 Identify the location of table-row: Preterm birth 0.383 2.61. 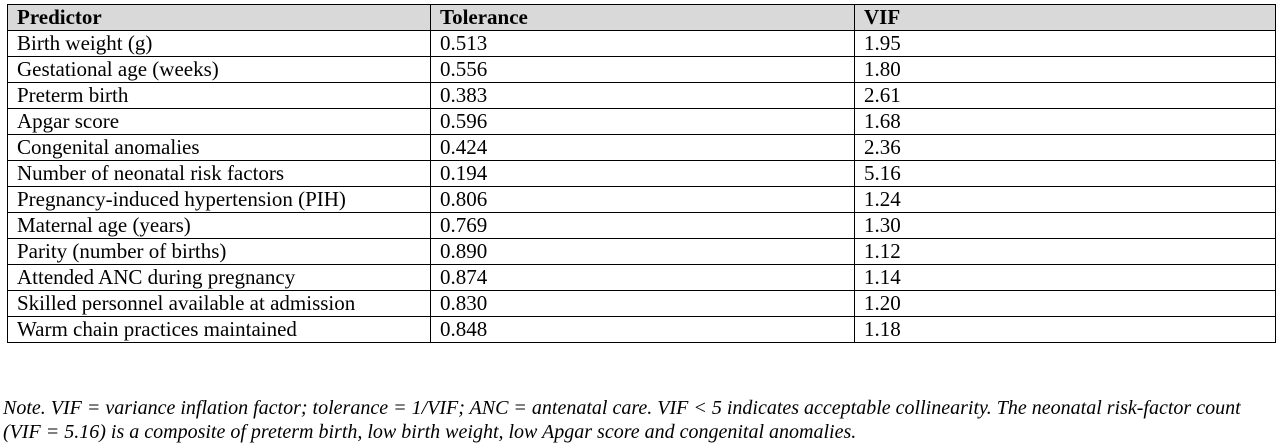
(641, 95).